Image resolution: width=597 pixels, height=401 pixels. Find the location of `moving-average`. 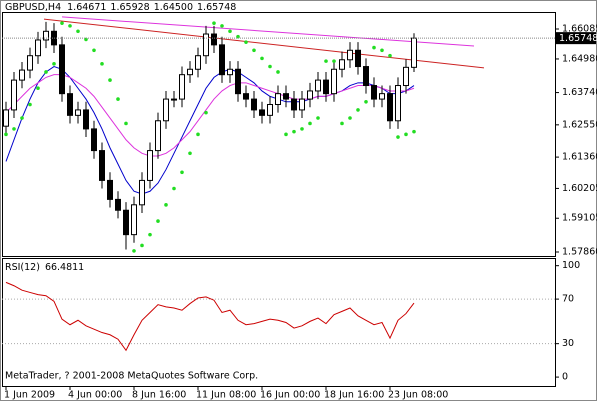

moving-average is located at coordinates (210, 115).